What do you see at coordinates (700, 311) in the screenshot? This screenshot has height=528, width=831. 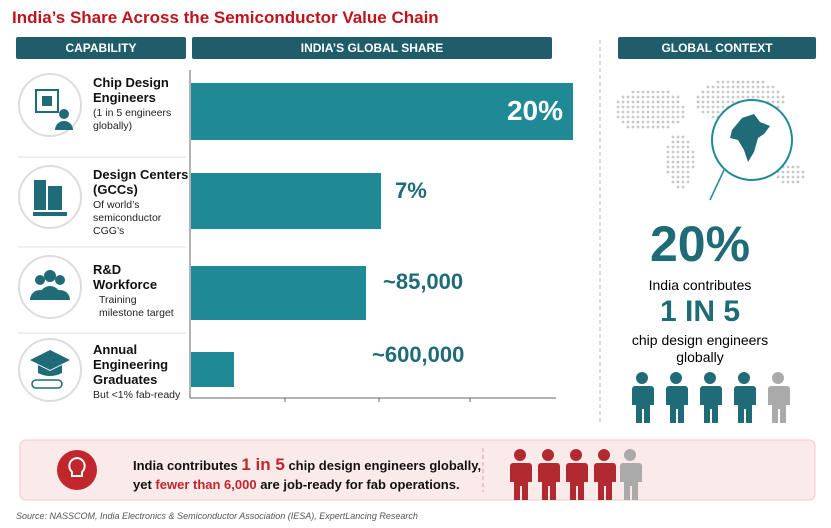 I see `ratio: 1 IN 5` at bounding box center [700, 311].